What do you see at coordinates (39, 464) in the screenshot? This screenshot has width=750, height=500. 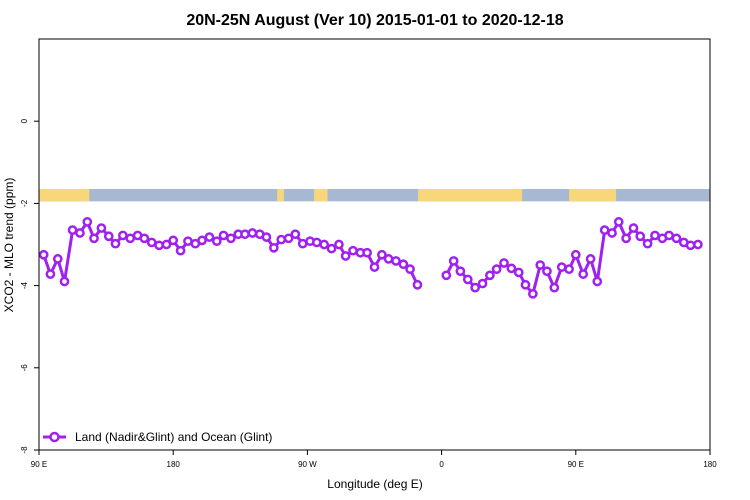 I see `x-tick-label-0: 90 E` at bounding box center [39, 464].